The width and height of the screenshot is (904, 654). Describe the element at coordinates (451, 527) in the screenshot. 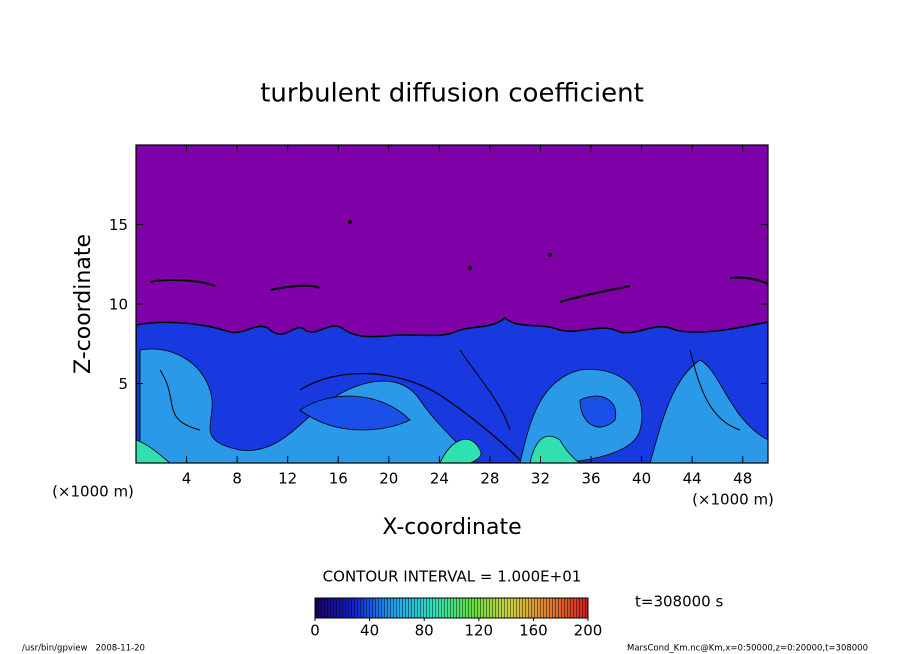

I see `x-axis-title: X-coordinate` at that location.